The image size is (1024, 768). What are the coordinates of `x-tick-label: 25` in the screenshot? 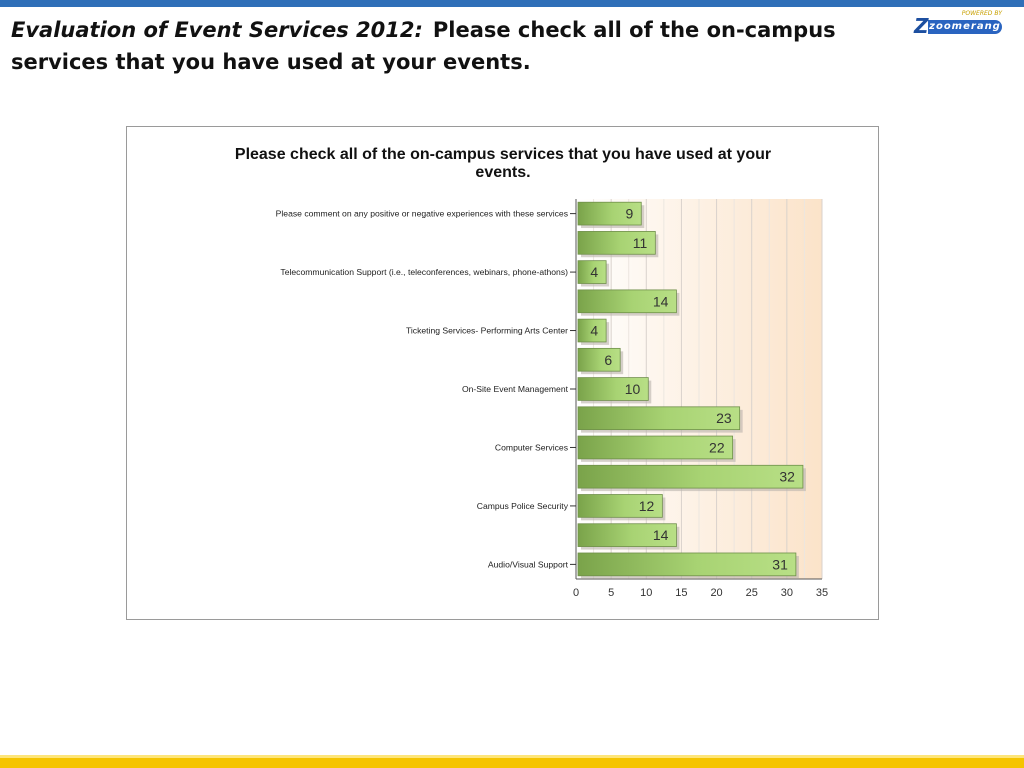 It's located at (752, 593).